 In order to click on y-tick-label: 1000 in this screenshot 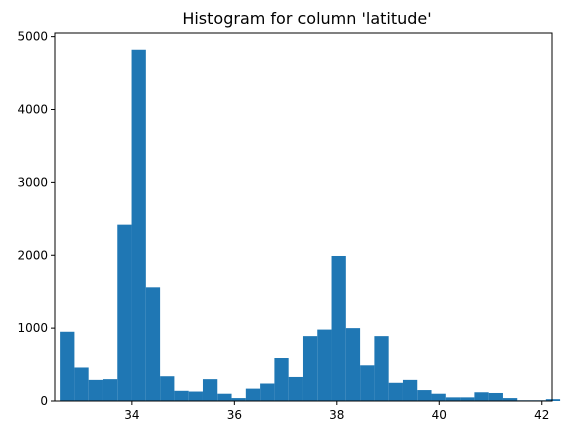, I will do `click(32, 328)`.